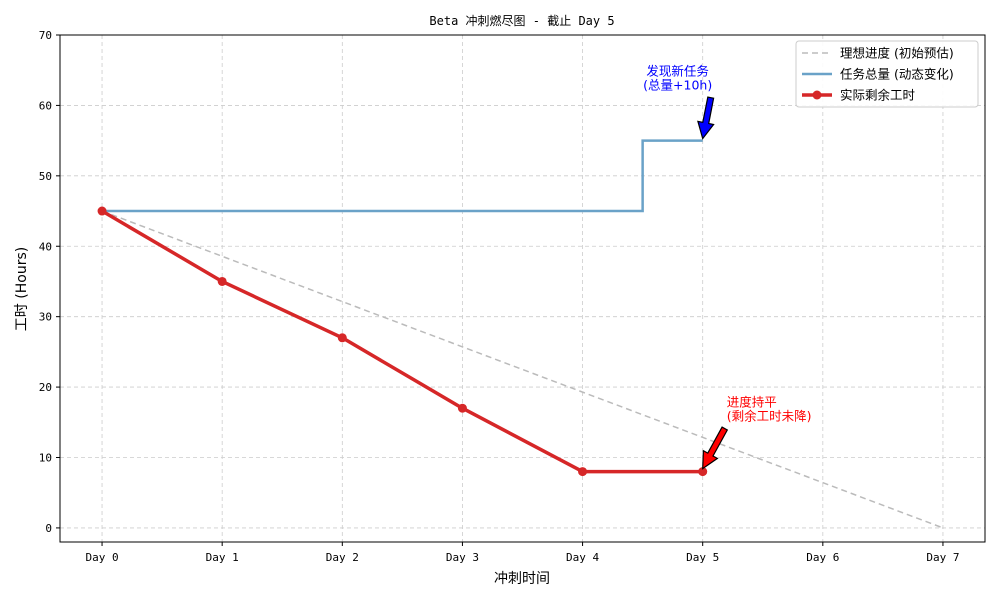 This screenshot has height=600, width=1000. Describe the element at coordinates (101, 557) in the screenshot. I see `x-tick-label: Day 0` at that location.